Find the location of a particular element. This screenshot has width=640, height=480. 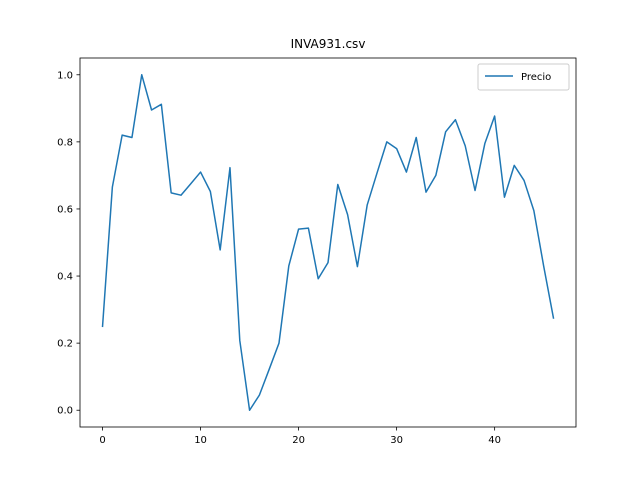

x-tick-label: 10 is located at coordinates (200, 440).